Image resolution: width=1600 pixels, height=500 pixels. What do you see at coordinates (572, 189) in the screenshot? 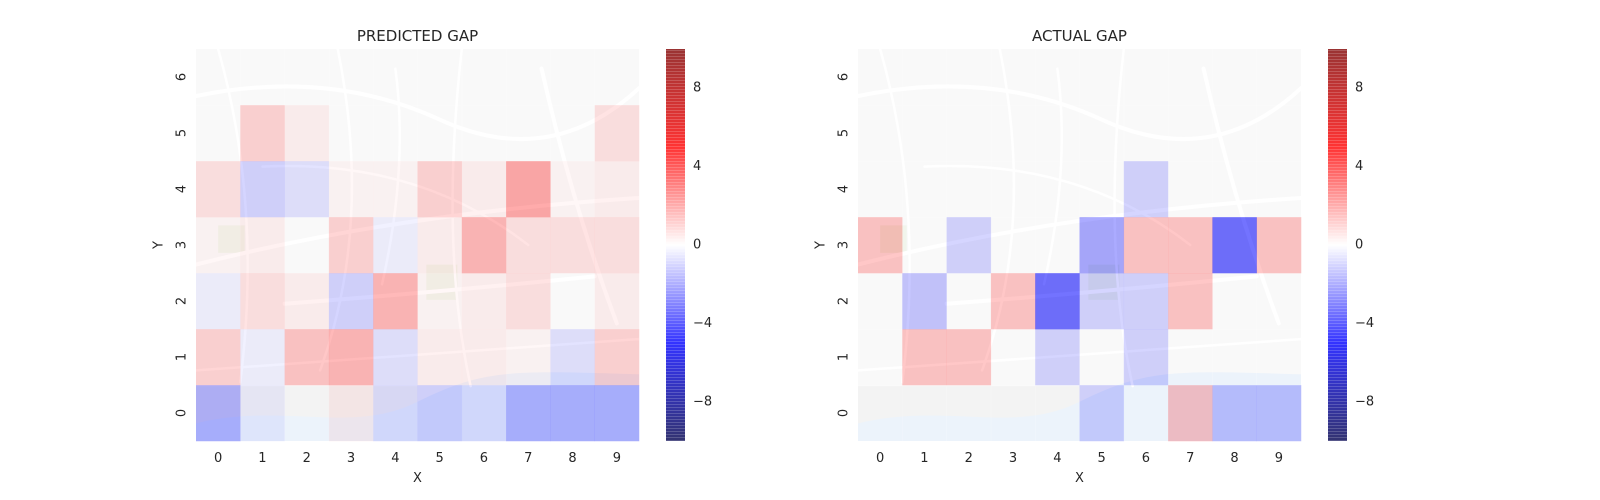
I see `heatmap-cell-x8-y4` at bounding box center [572, 189].